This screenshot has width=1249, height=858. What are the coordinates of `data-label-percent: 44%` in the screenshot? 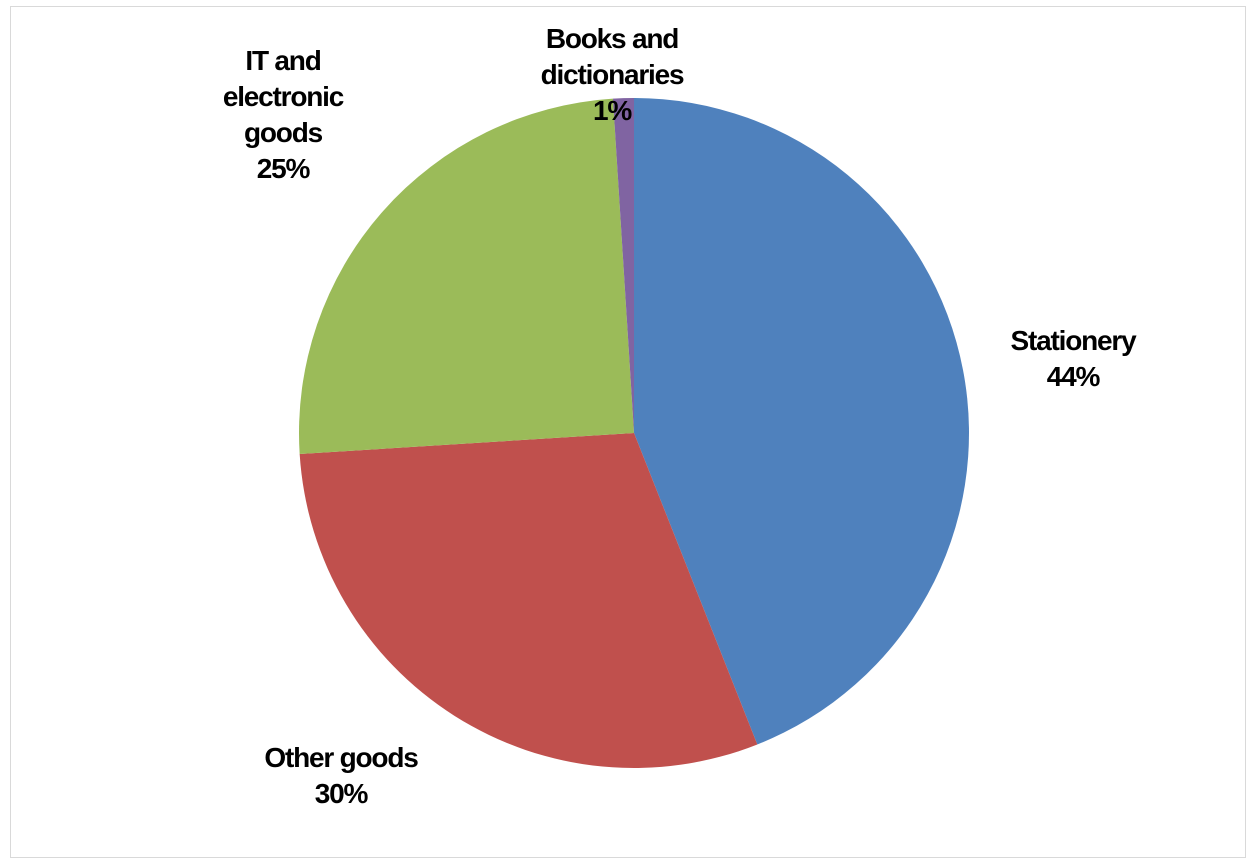 It's located at (1074, 376).